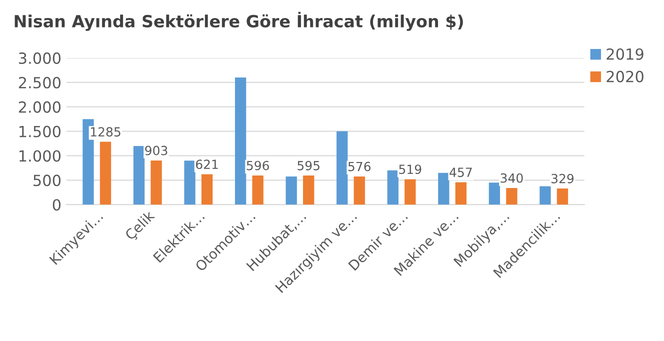  I want to click on data-label: 596, so click(257, 165).